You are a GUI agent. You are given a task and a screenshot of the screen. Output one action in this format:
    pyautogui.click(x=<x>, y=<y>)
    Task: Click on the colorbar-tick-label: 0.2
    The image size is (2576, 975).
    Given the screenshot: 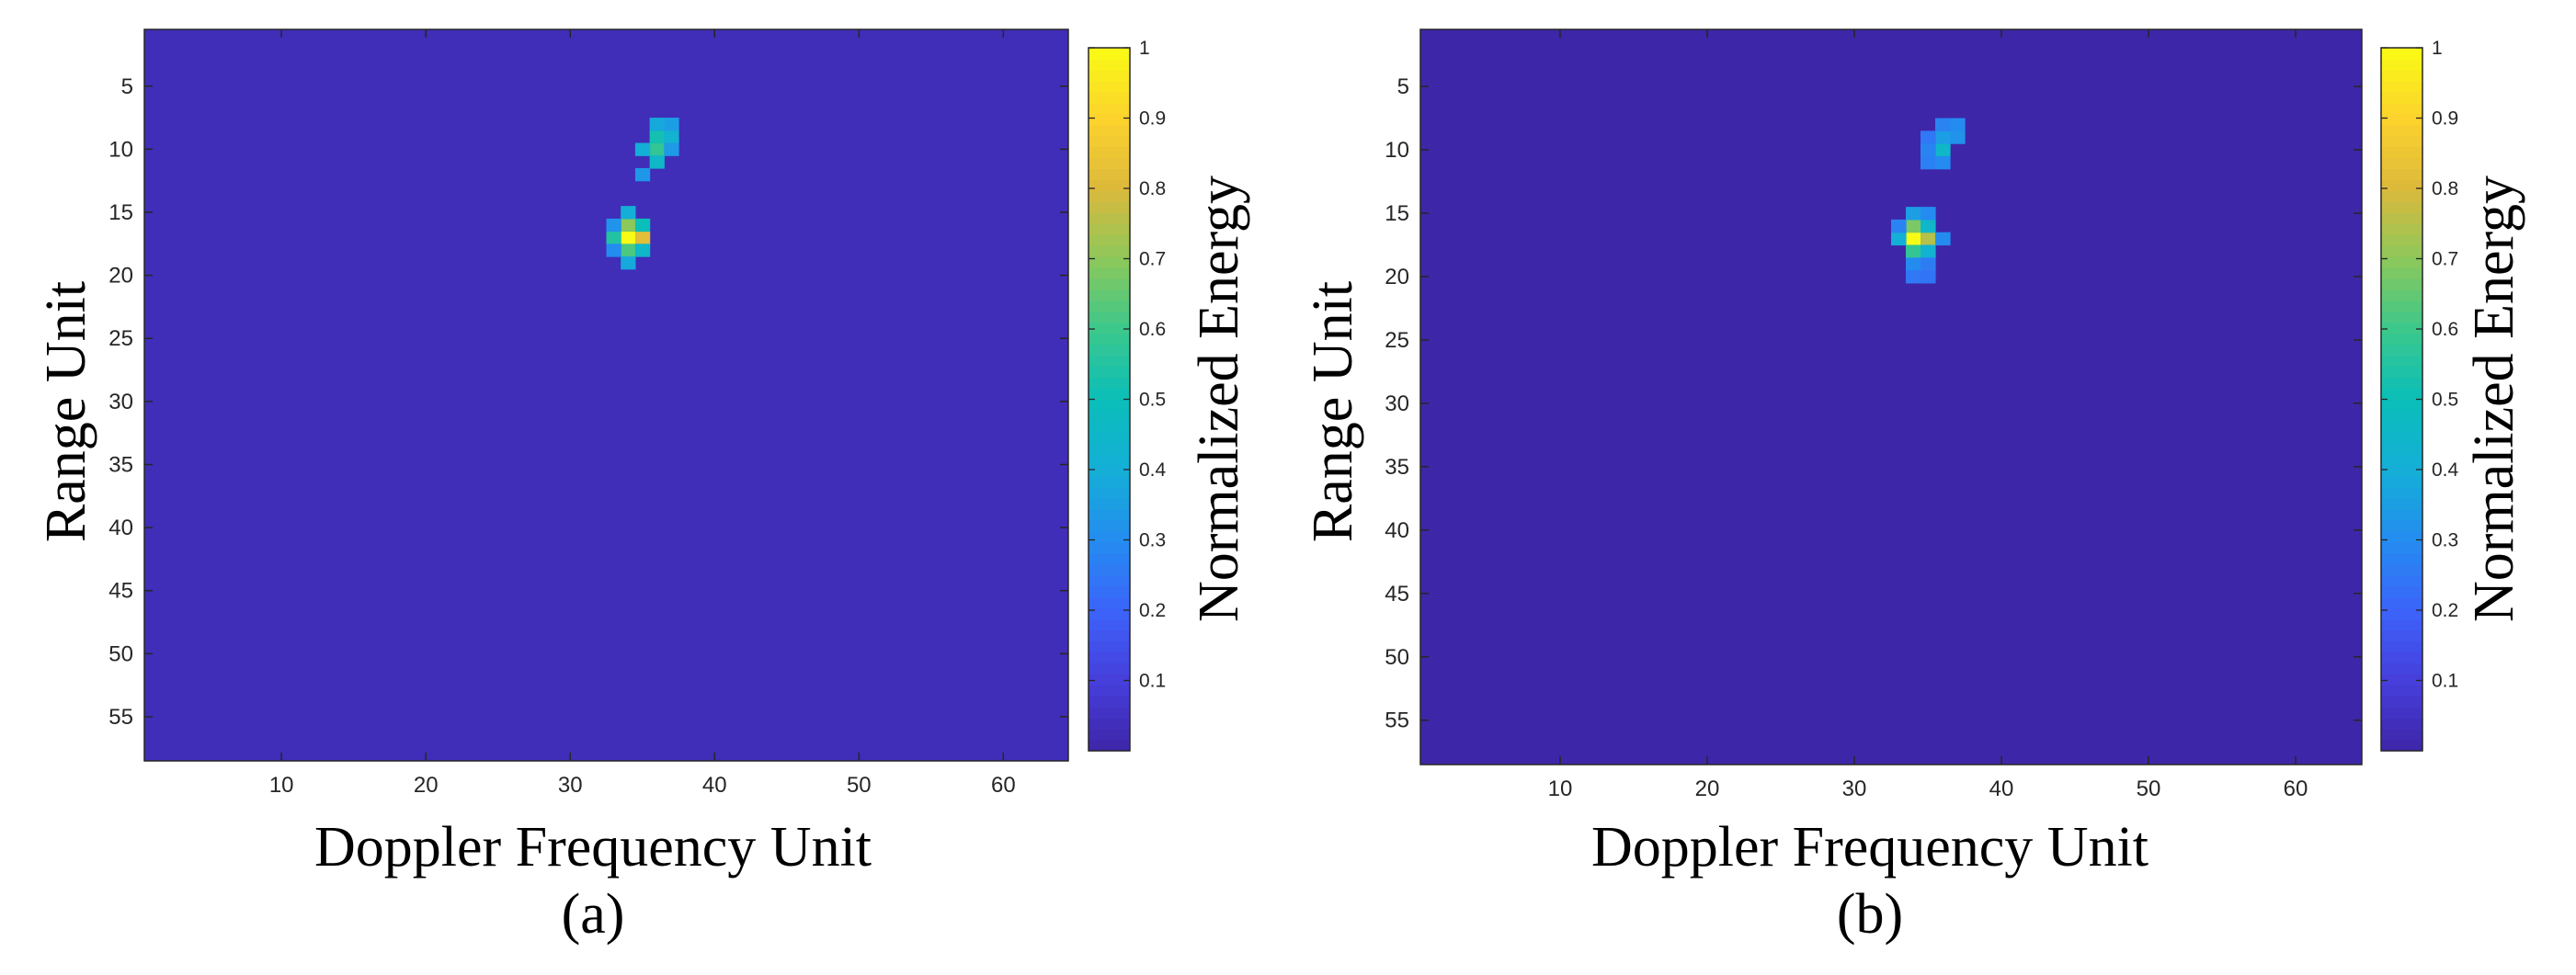 What is the action you would take?
    pyautogui.click(x=1152, y=610)
    